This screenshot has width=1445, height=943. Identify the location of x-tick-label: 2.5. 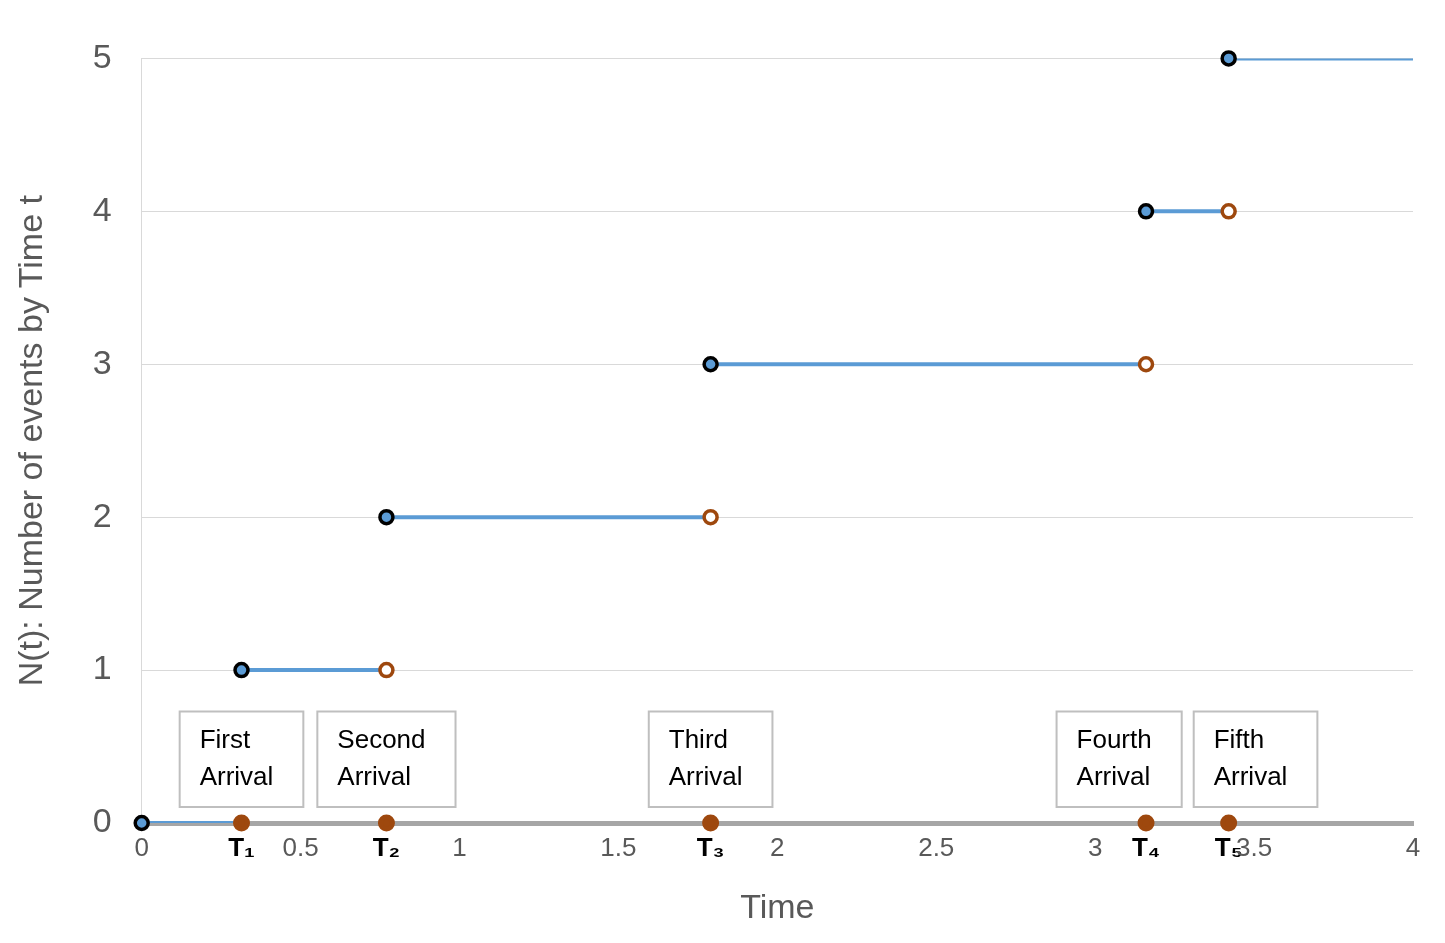
(936, 846).